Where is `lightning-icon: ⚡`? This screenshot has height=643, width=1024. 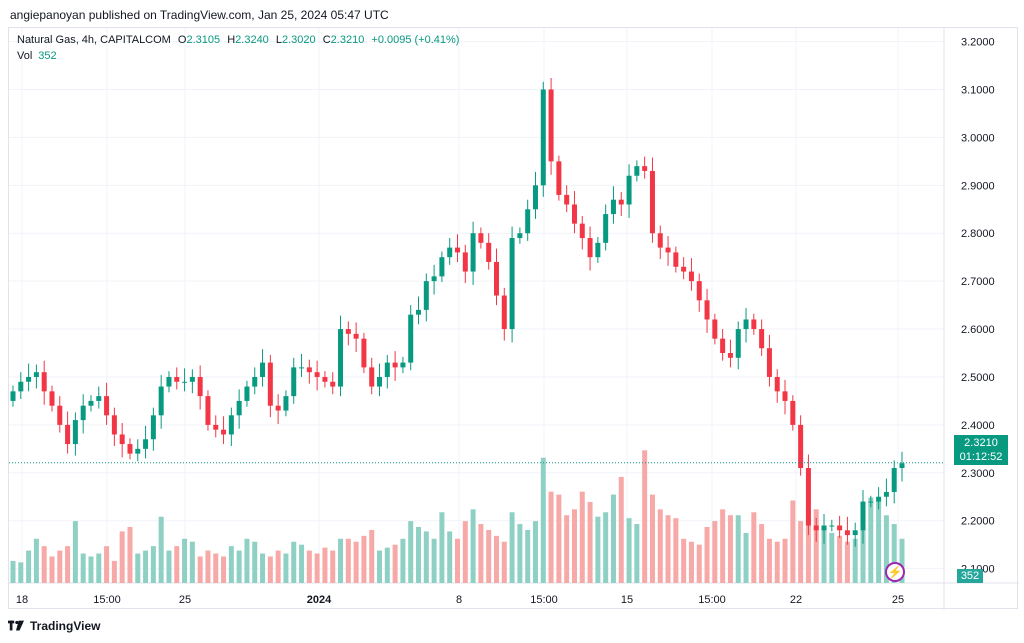 lightning-icon: ⚡ is located at coordinates (895, 572).